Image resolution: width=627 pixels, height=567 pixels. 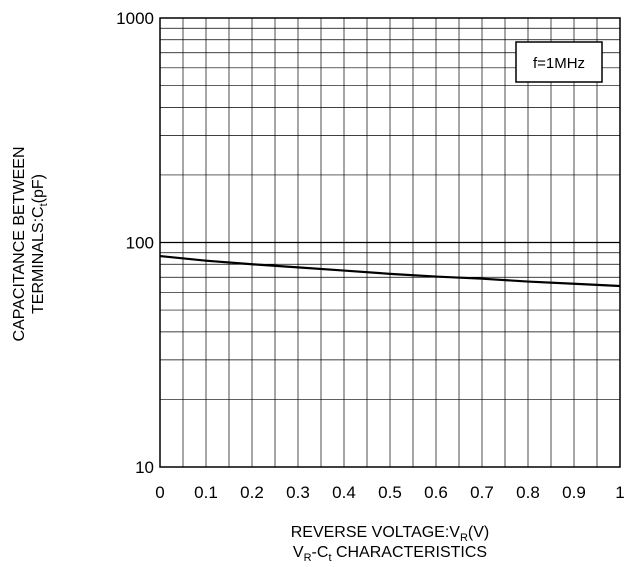 I want to click on x-axis-label: REVERSE VOLTAGE:VR(V), so click(x=390, y=534).